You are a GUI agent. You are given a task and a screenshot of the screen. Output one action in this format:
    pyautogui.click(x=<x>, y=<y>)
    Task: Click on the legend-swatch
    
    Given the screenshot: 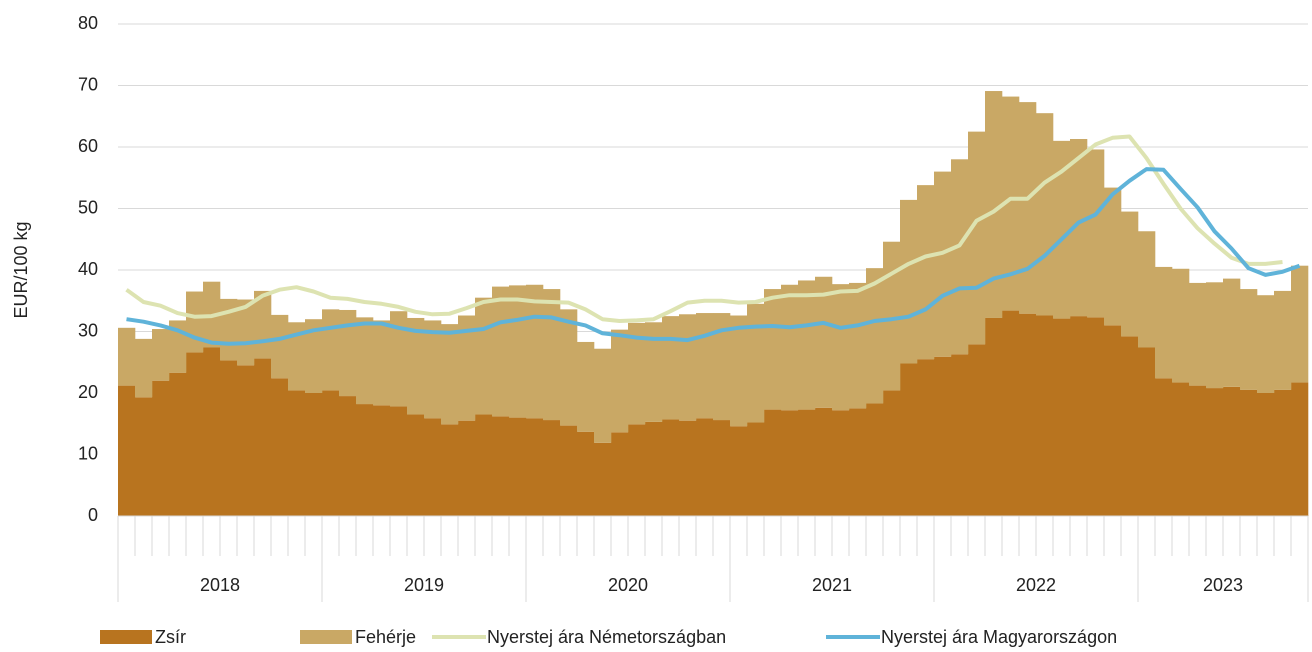 What is the action you would take?
    pyautogui.click(x=326, y=637)
    